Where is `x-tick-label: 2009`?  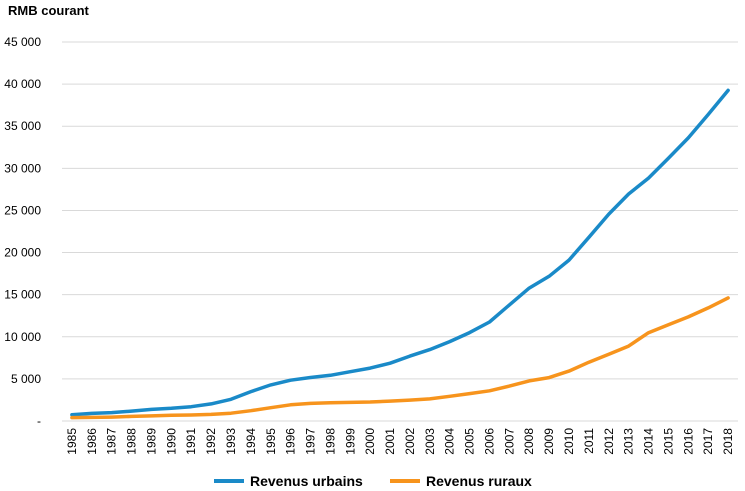 x-tick-label: 2009 is located at coordinates (549, 441).